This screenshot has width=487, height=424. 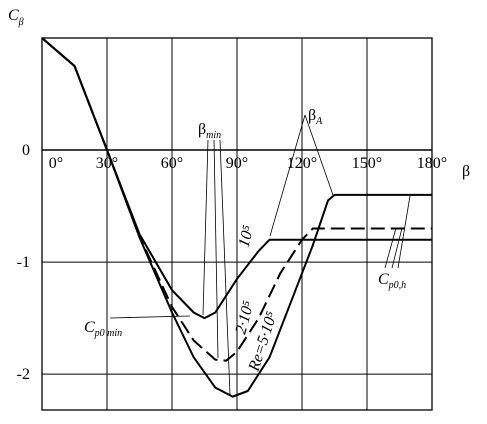 I want to click on x-tick-label: 0°, so click(x=56, y=163).